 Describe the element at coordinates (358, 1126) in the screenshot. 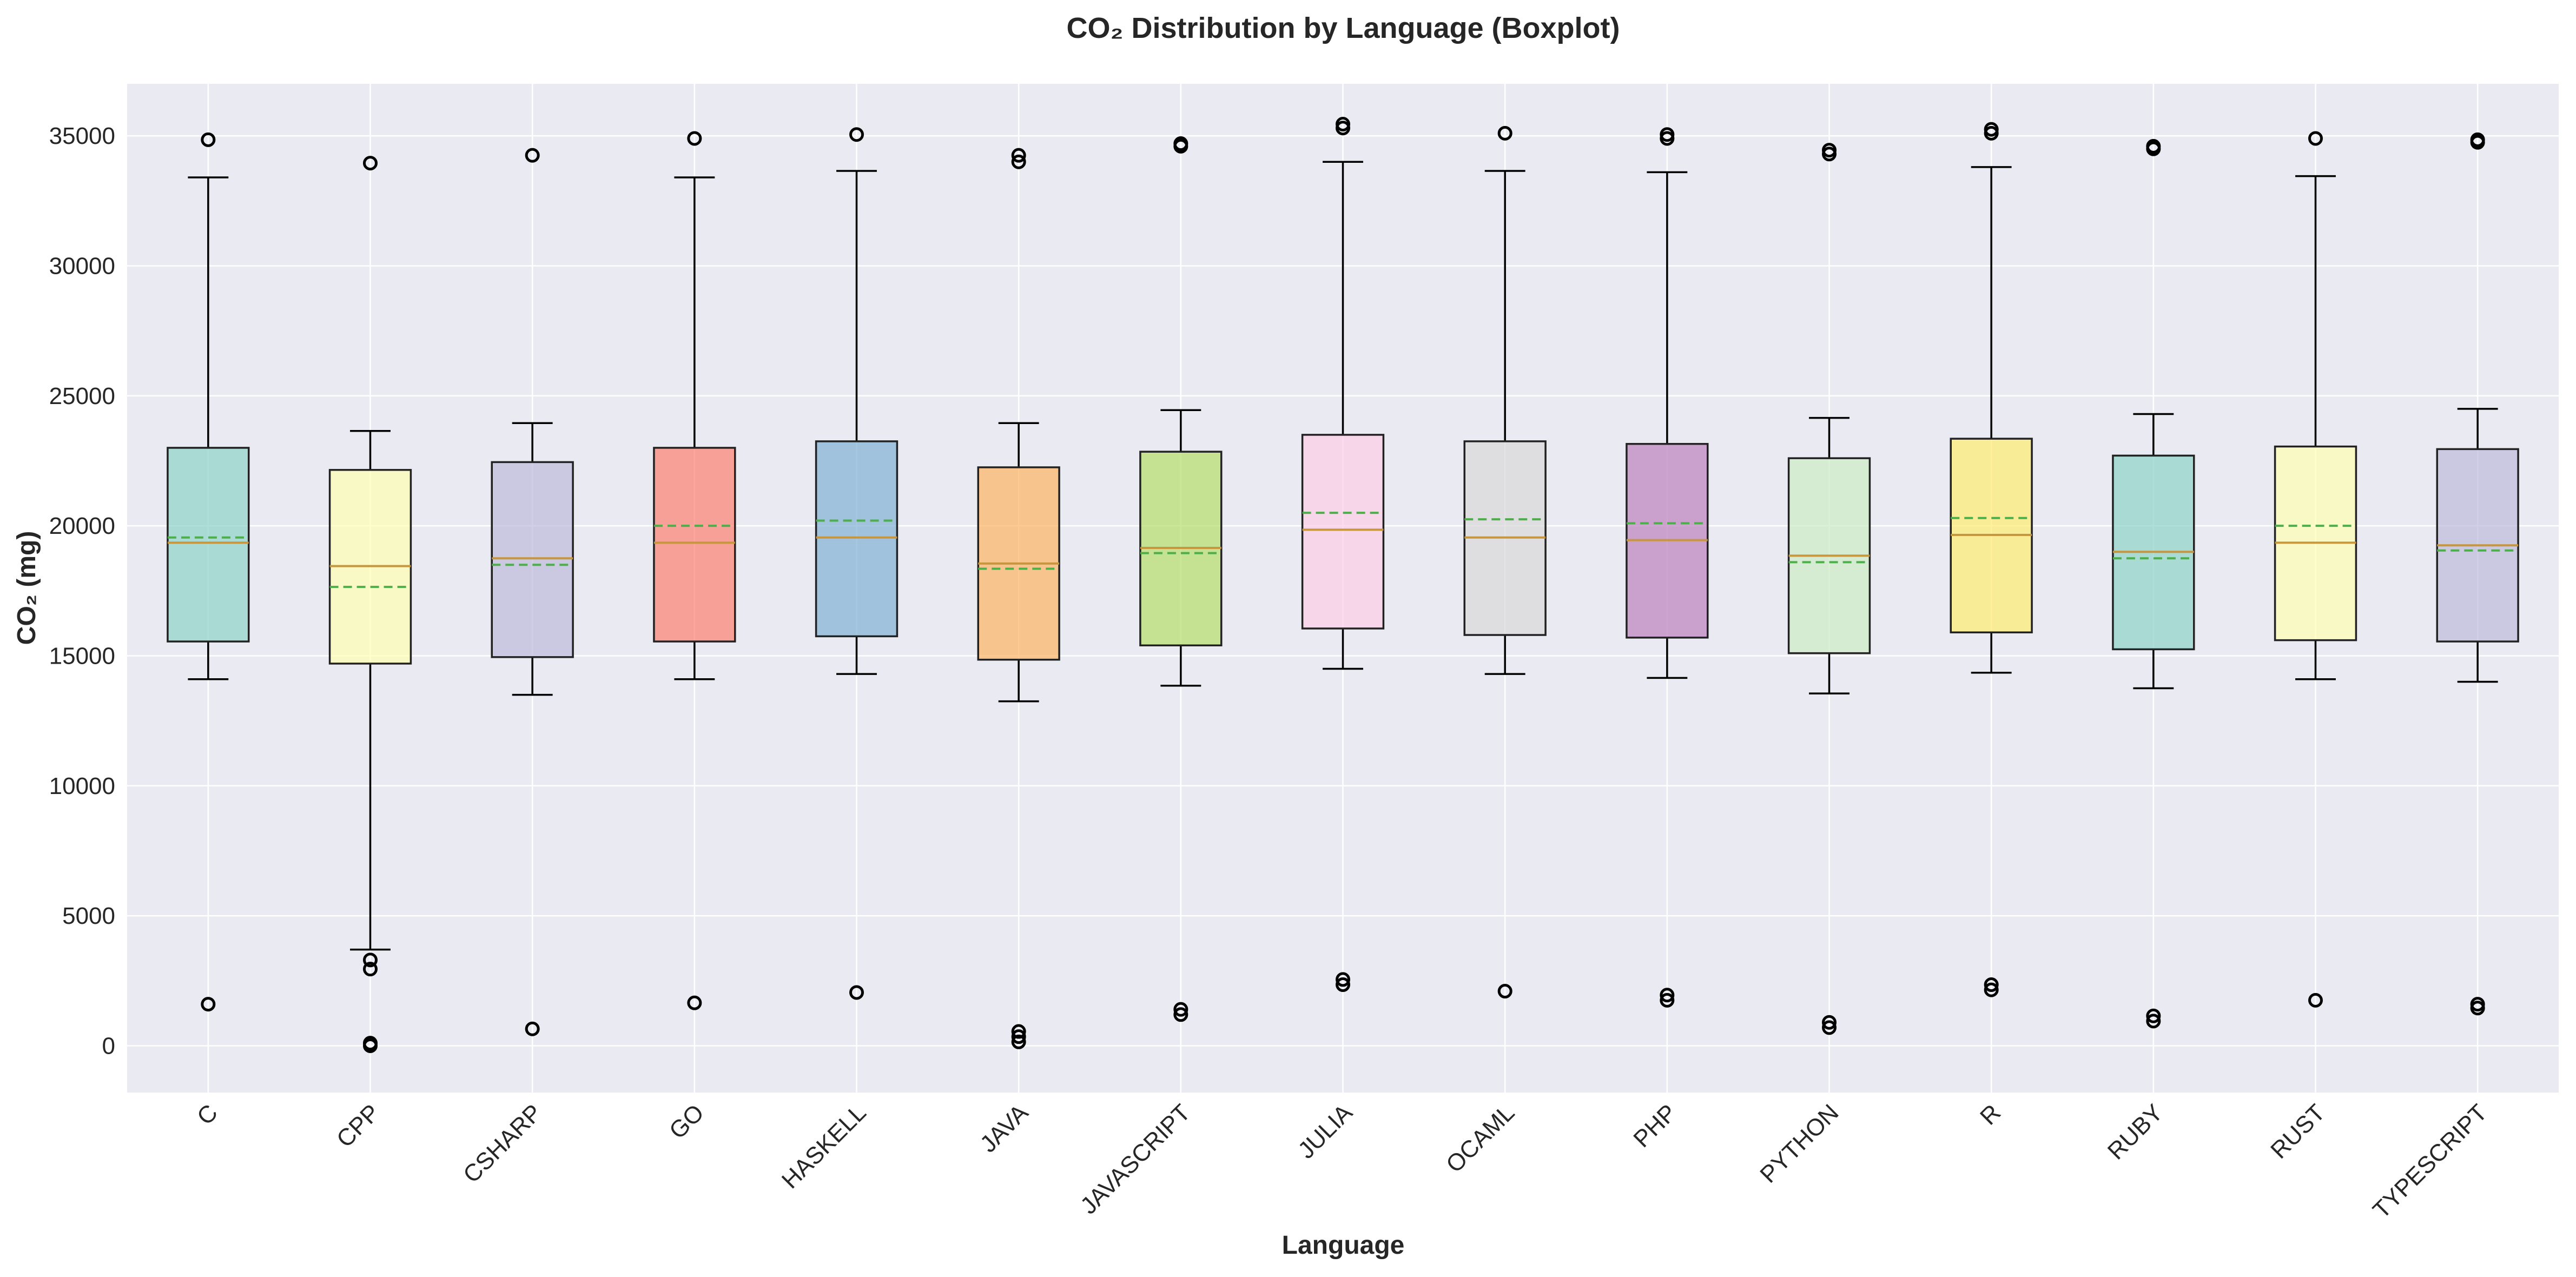

I see `x-tick-label: CPP` at that location.